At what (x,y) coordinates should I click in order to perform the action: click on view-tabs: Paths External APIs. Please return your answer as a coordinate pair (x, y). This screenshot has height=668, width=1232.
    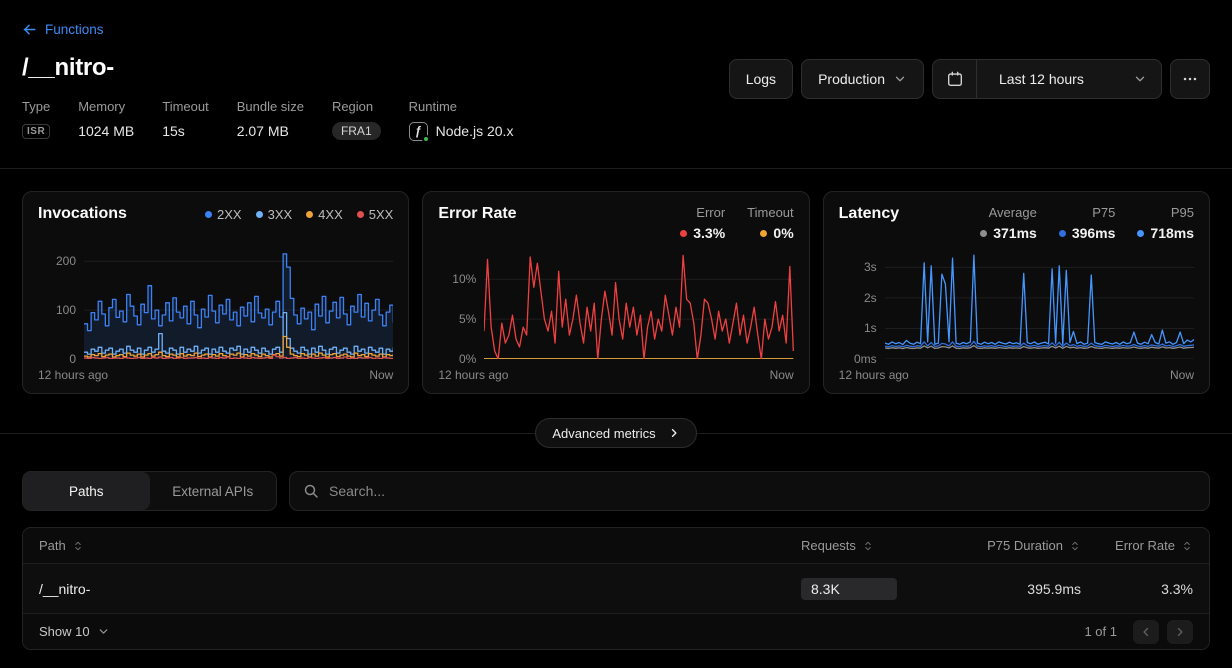
    Looking at the image, I should click on (149, 491).